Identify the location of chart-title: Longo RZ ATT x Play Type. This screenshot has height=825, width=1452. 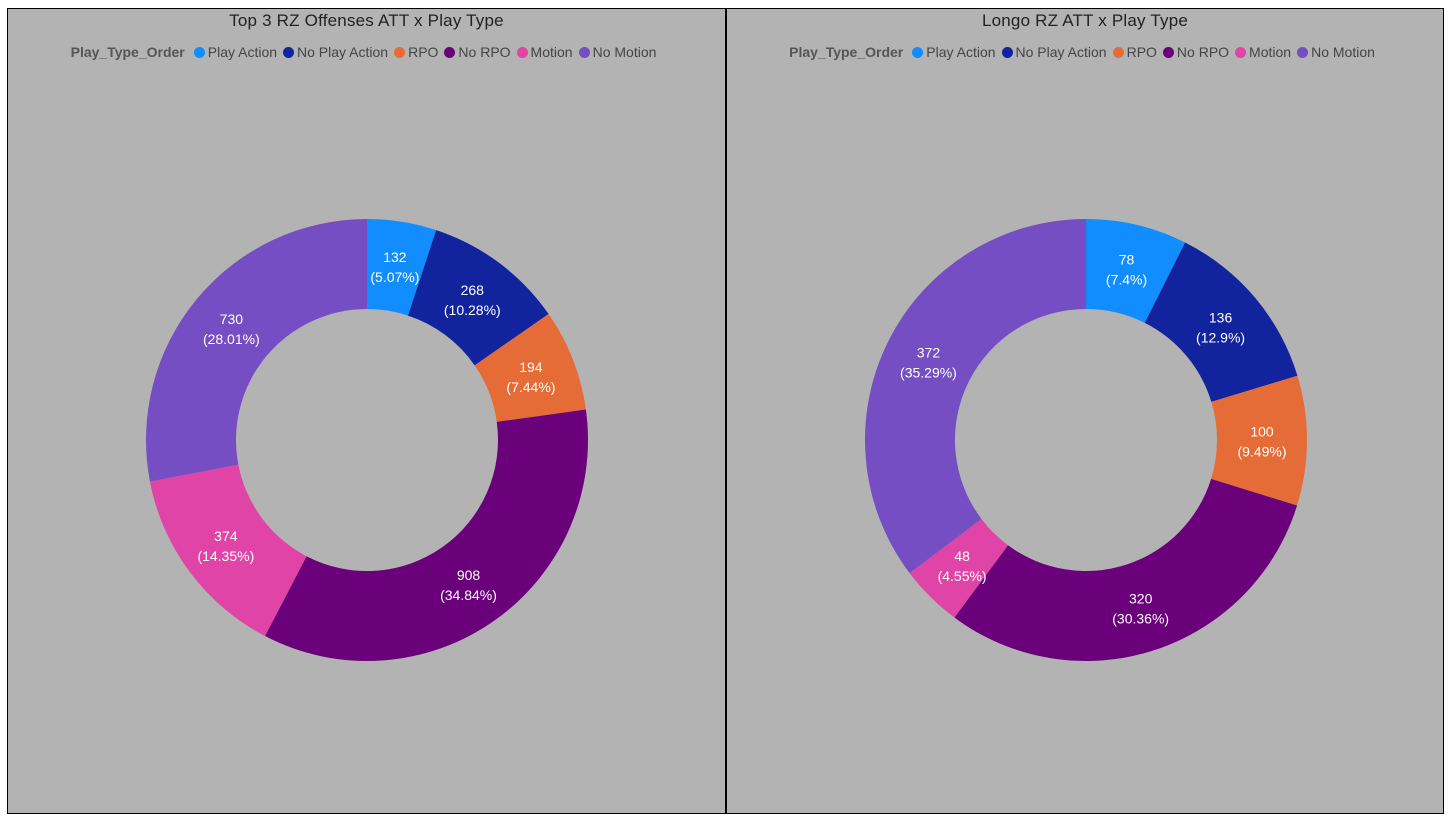
(1085, 20).